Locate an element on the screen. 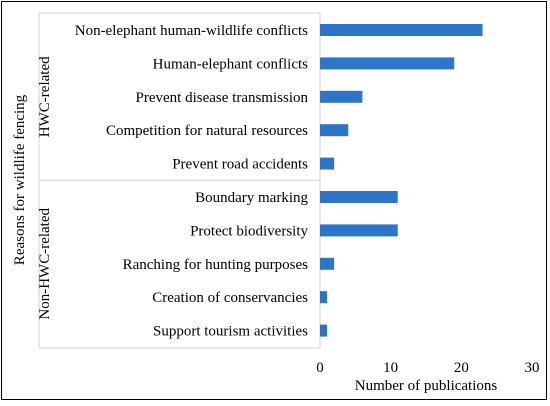  category-label: Support tourism activities is located at coordinates (230, 332).